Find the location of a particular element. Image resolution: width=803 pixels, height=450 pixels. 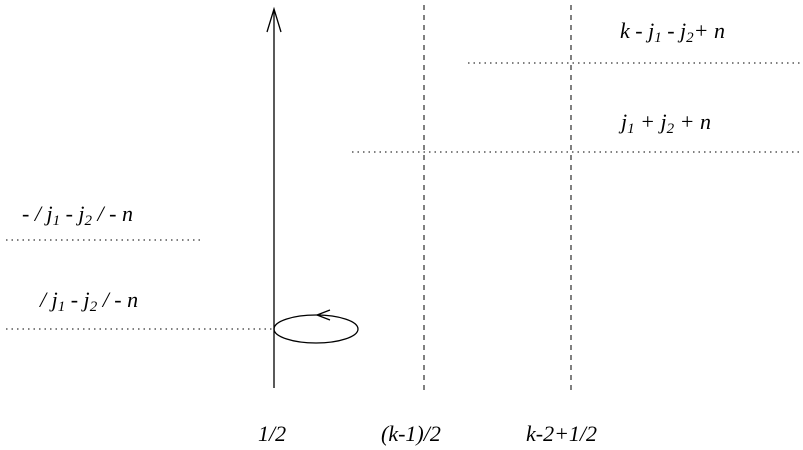

label-bottom-half: 1/2 is located at coordinates (272, 433).